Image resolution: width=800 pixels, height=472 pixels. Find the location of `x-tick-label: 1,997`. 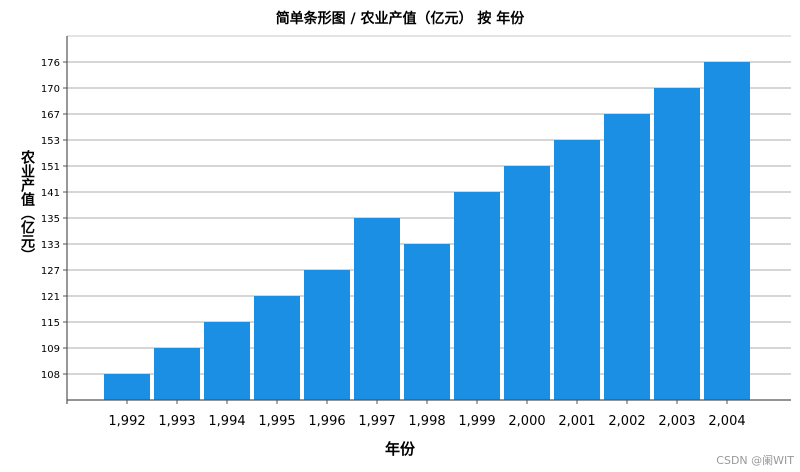

x-tick-label: 1,997 is located at coordinates (376, 421).